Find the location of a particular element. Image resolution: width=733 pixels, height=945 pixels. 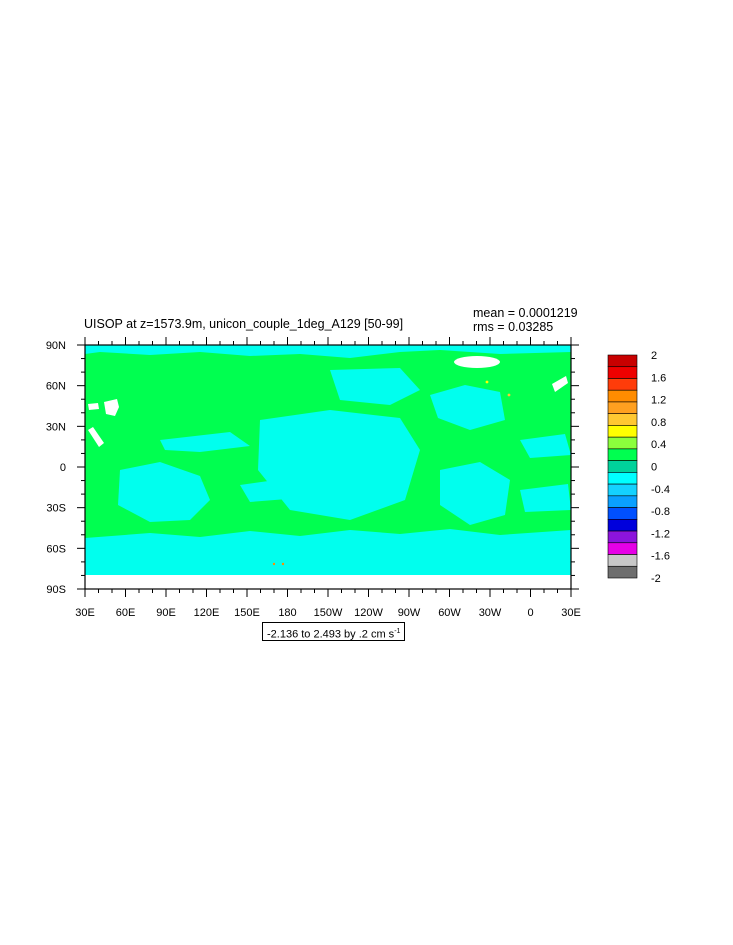

warm-dot-d is located at coordinates (283, 564).